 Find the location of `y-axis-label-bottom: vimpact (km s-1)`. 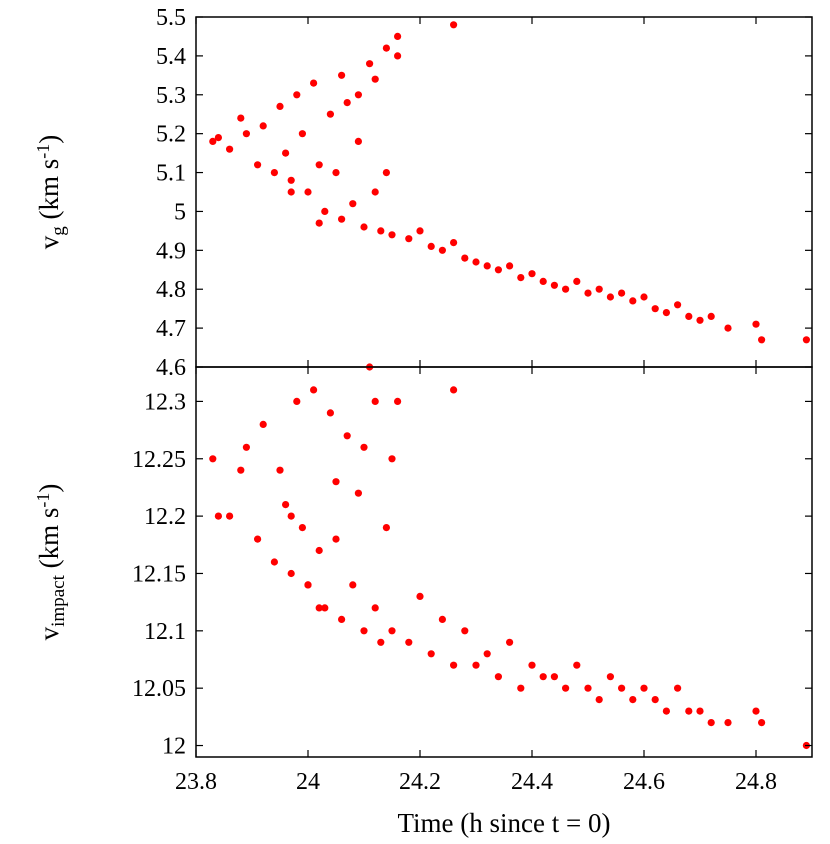

y-axis-label-bottom: vimpact (km s-1) is located at coordinates (51, 562).